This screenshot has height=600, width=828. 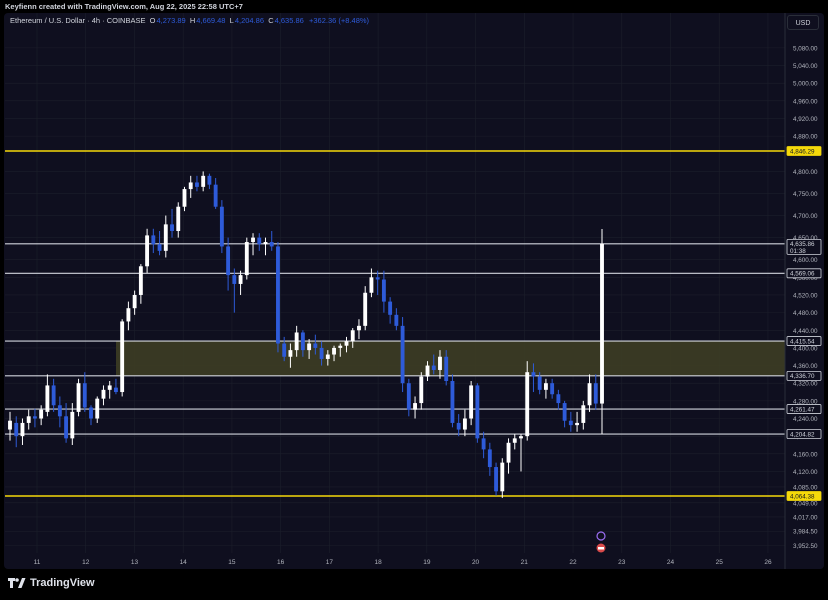 I want to click on close-value: 4,635.86, so click(x=289, y=20).